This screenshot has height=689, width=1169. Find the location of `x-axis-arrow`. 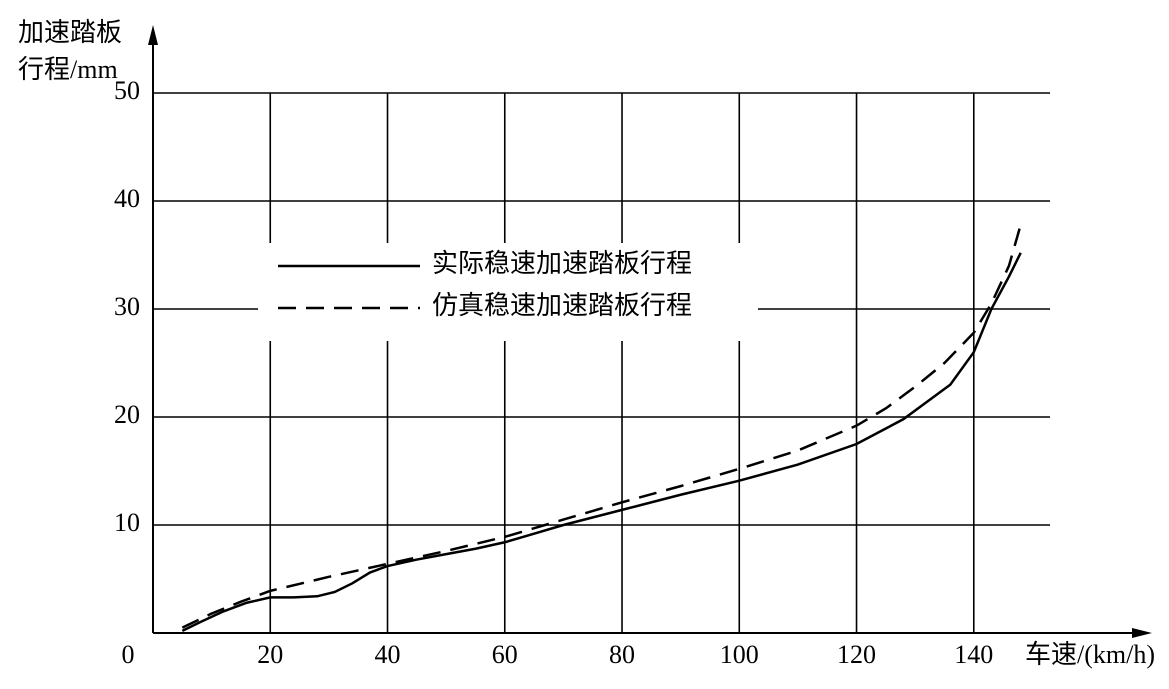

x-axis-arrow is located at coordinates (1142, 633).